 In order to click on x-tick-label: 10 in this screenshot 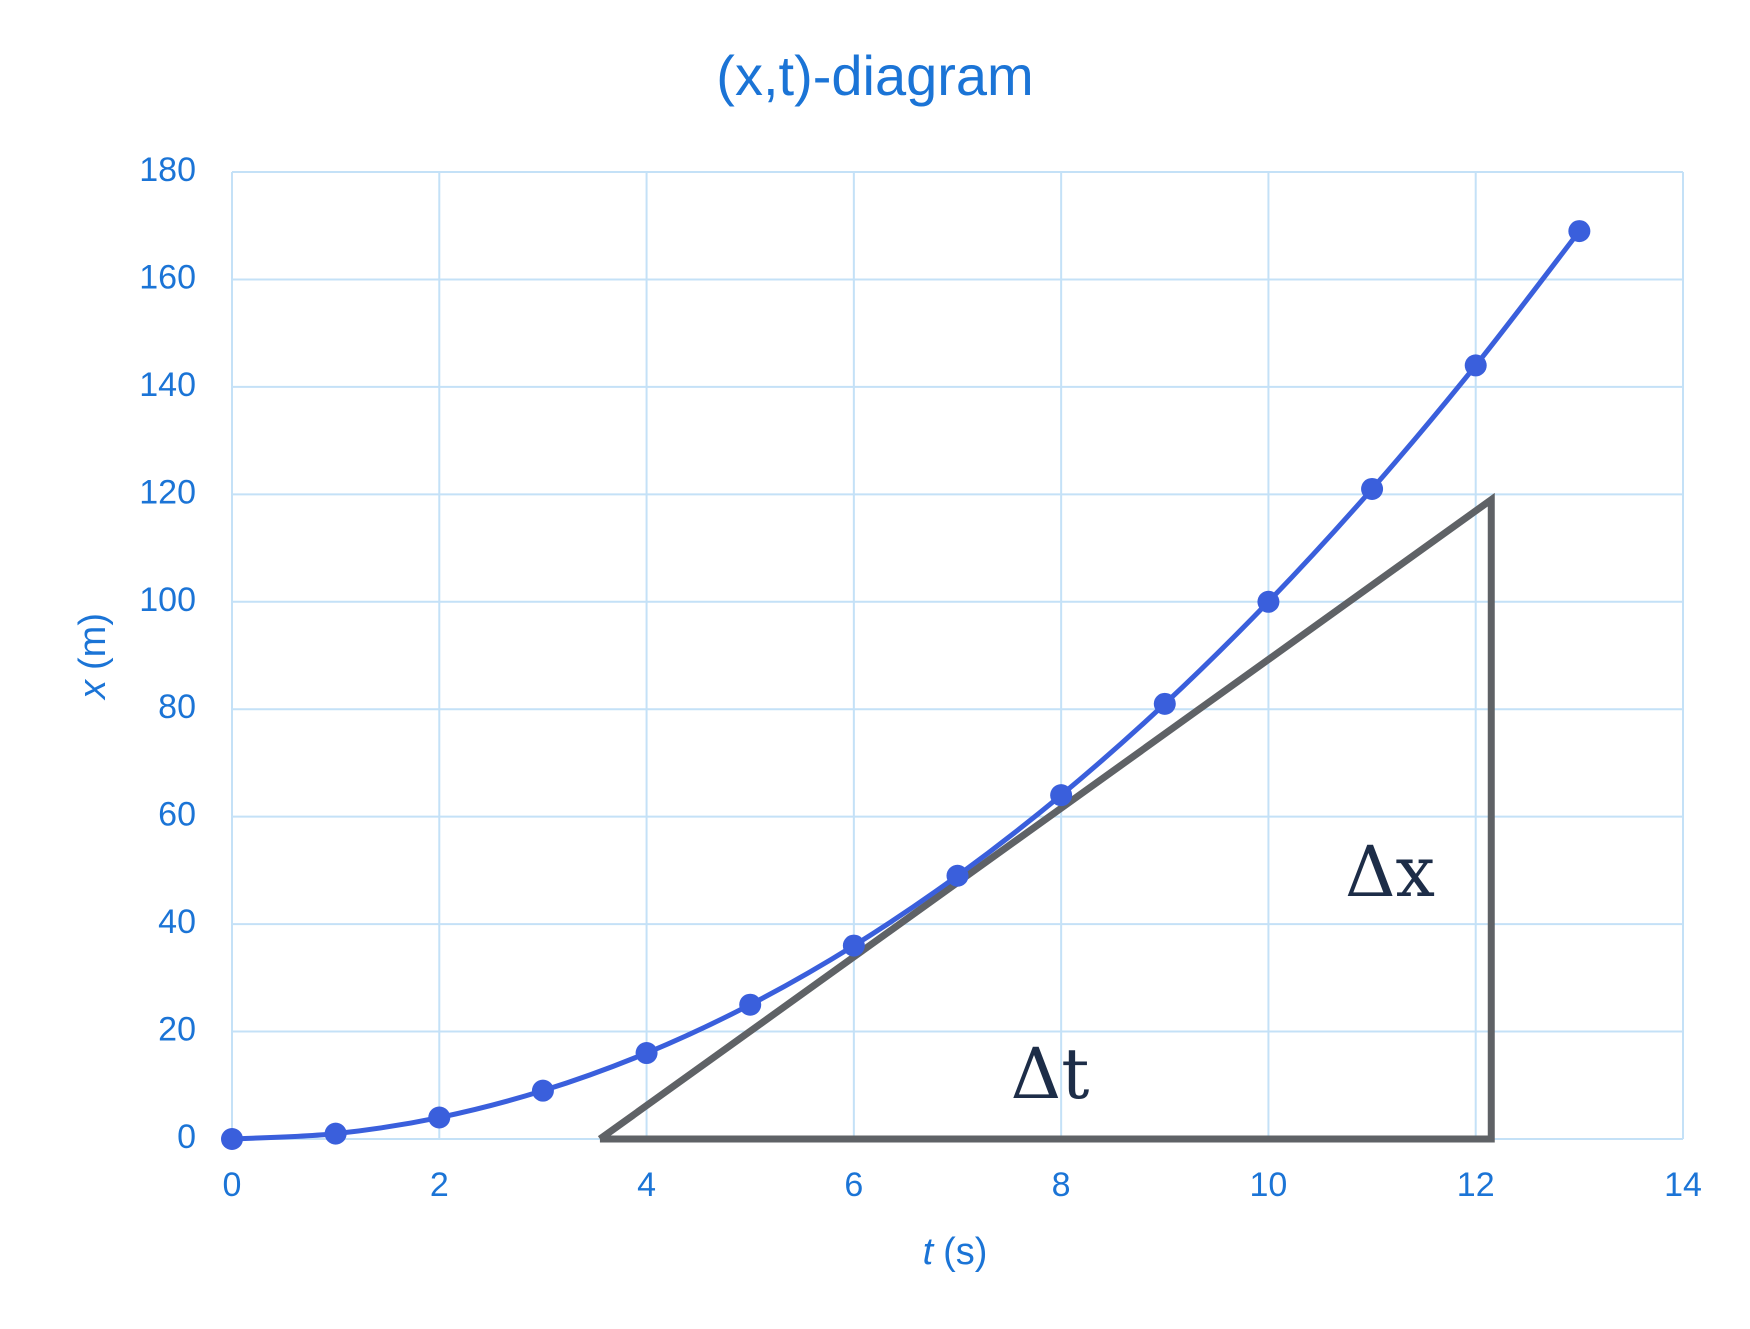, I will do `click(1269, 1185)`.